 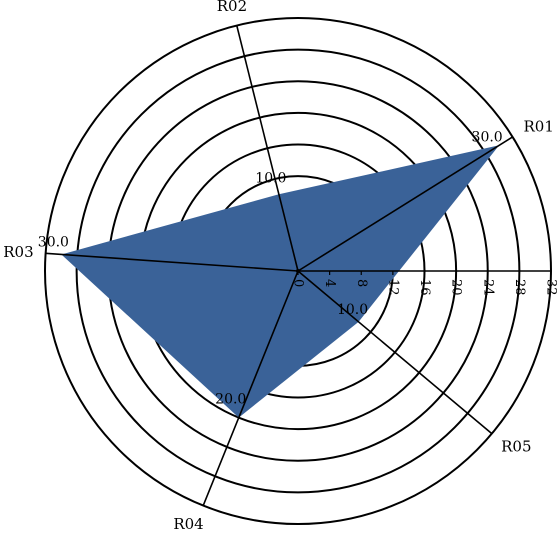 I want to click on radial-tick-label: 0, so click(x=298, y=283).